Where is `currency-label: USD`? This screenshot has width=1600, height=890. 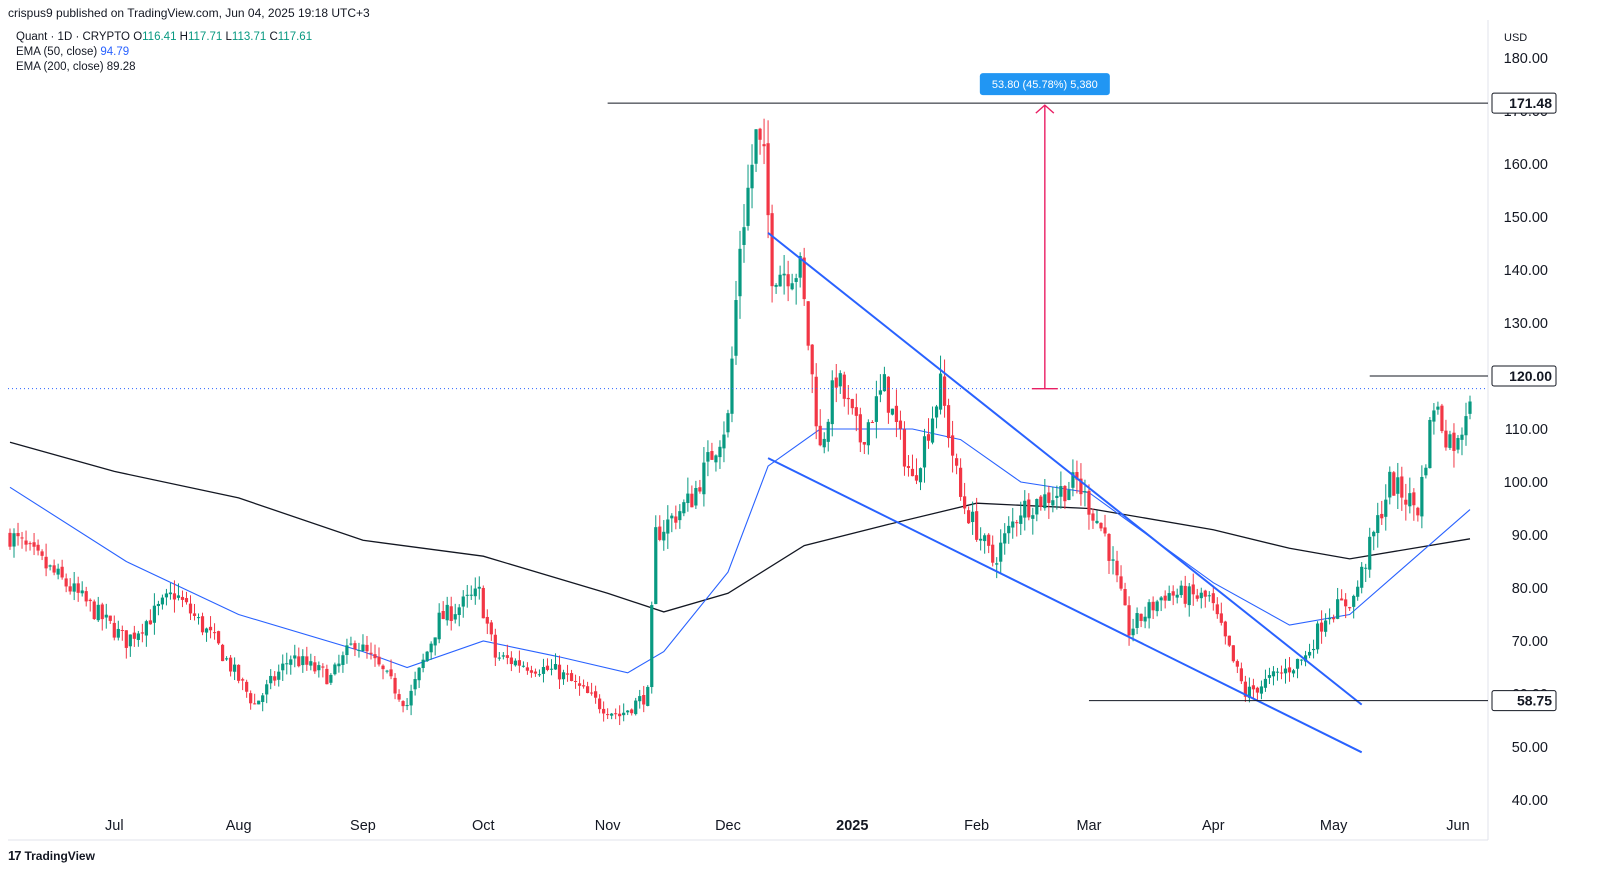 currency-label: USD is located at coordinates (1516, 38).